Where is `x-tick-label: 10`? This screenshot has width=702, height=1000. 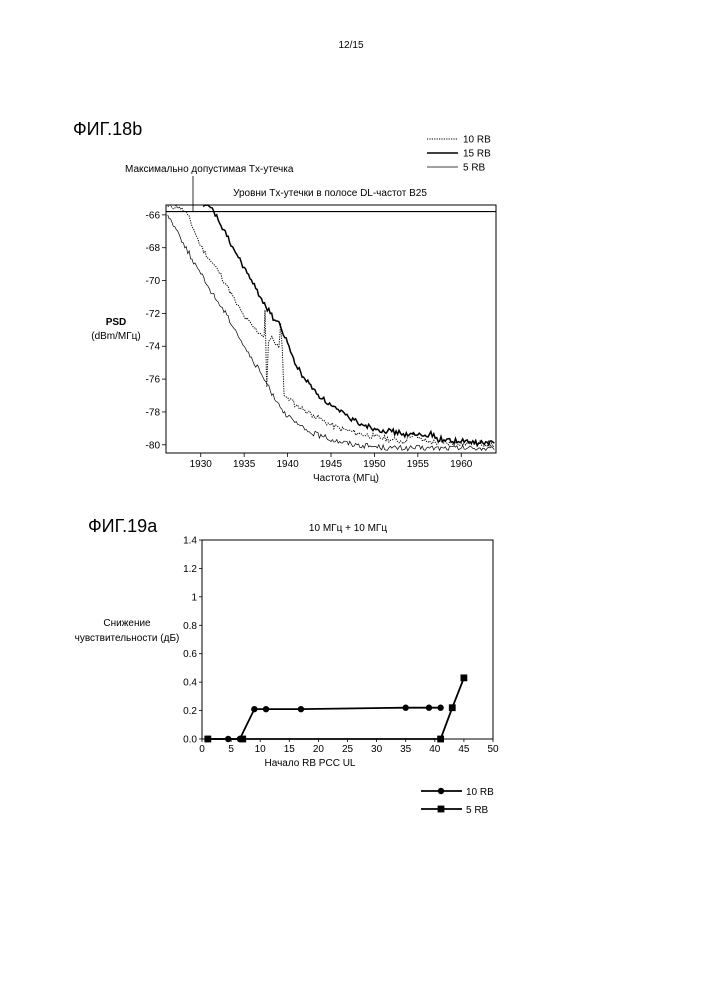
x-tick-label: 10 is located at coordinates (261, 749).